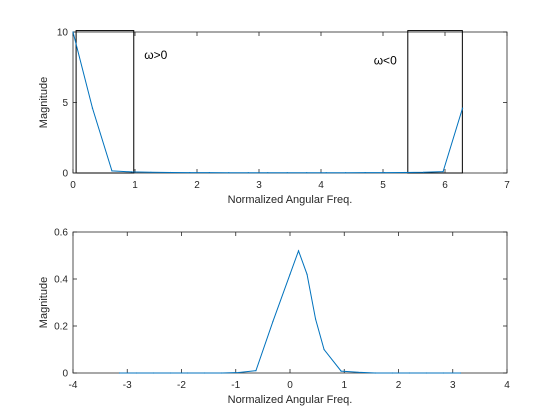 The width and height of the screenshot is (560, 420). Describe the element at coordinates (61, 280) in the screenshot. I see `bottom-y-tick-label: 0.4` at that location.